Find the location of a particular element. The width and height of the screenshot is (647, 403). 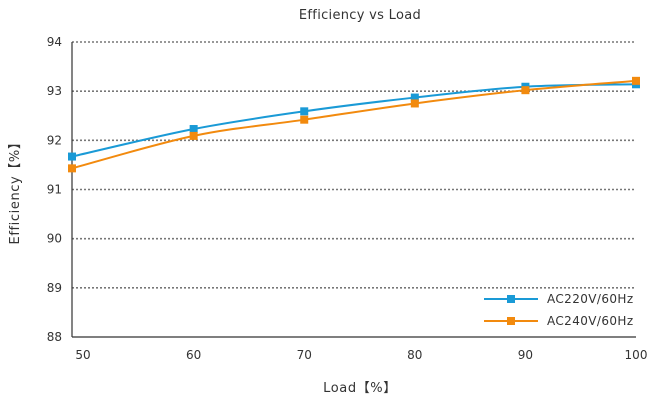

y-tick-label: 91 is located at coordinates (54, 190).